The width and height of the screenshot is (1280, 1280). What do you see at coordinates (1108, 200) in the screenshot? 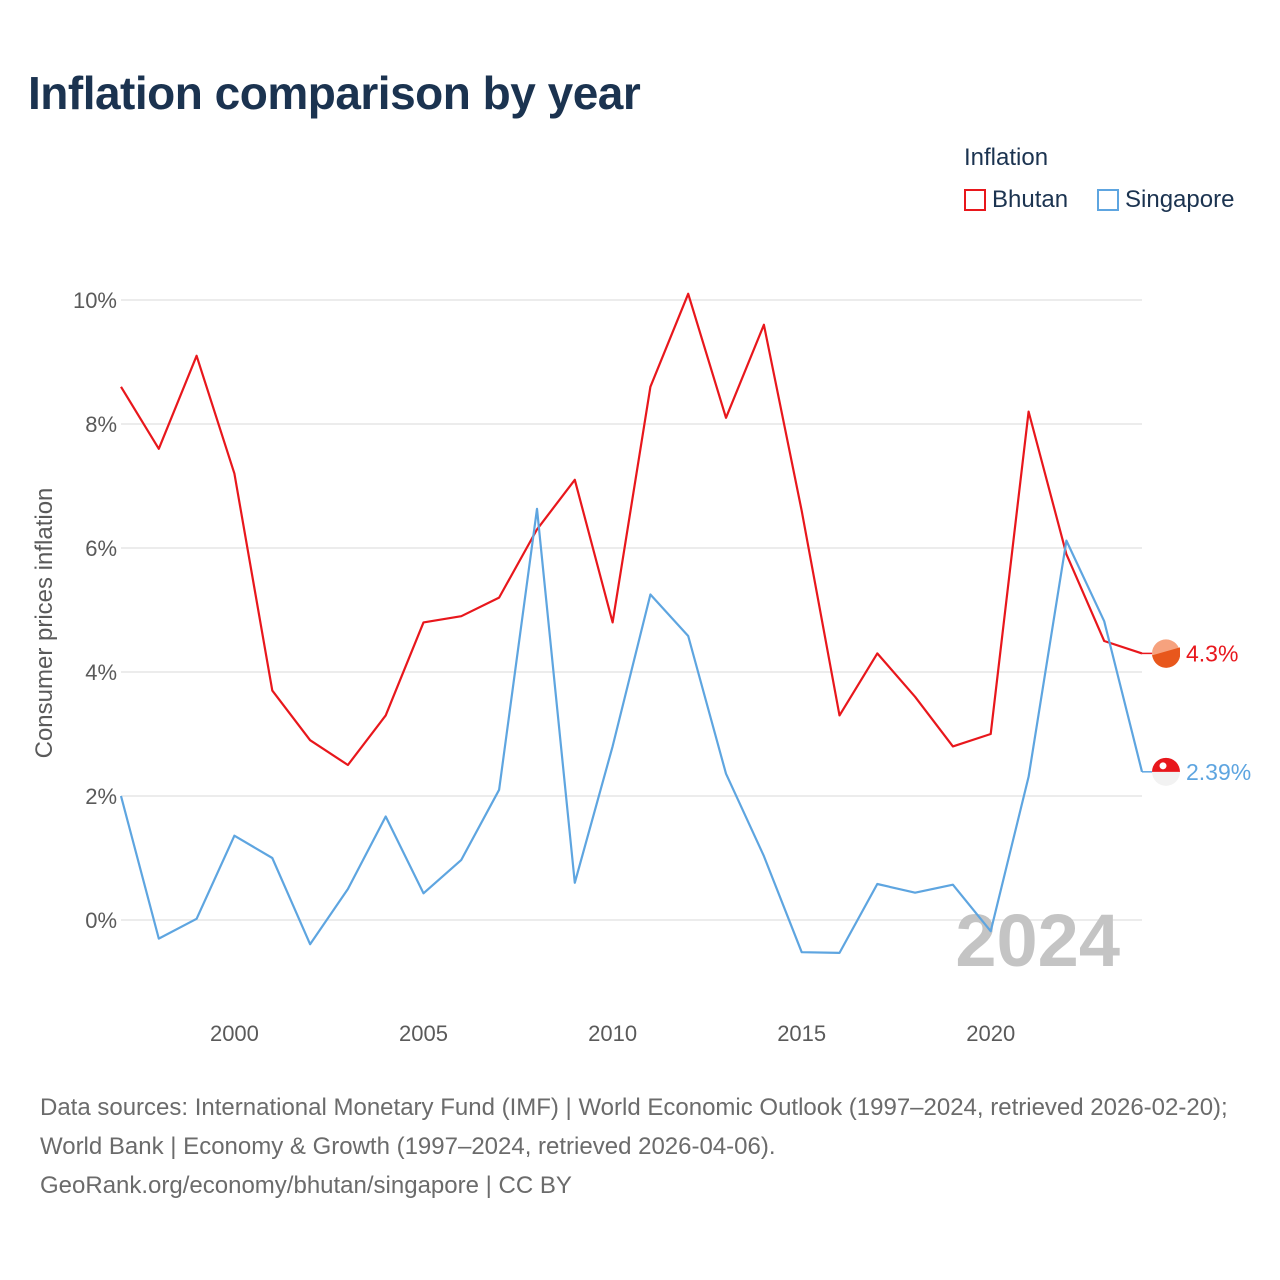
I see `legend-swatch-singapore` at bounding box center [1108, 200].